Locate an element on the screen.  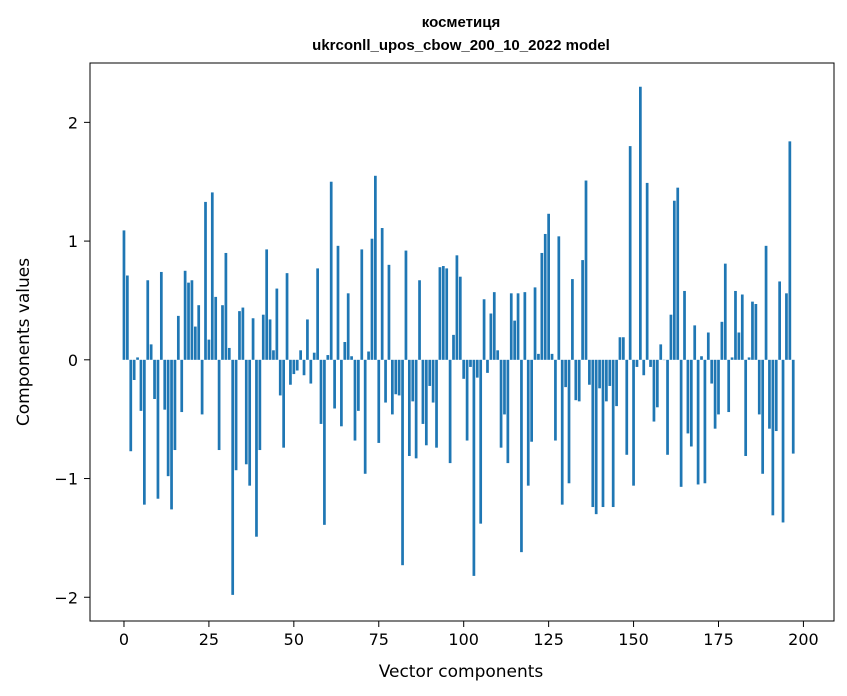
x-tick-label: 100 is located at coordinates (463, 639).